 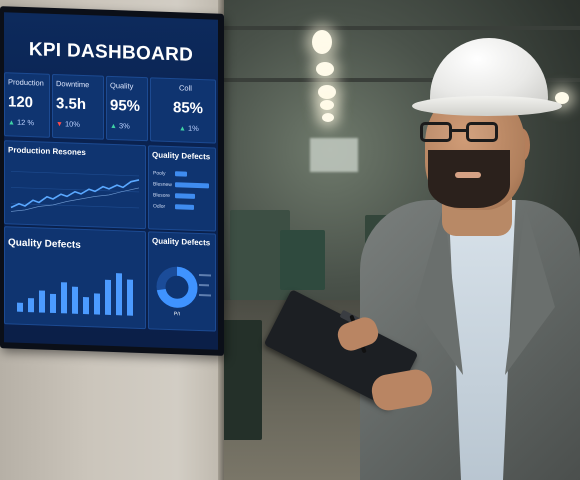 I want to click on production-trend-panel: Production Resones, so click(x=75, y=185).